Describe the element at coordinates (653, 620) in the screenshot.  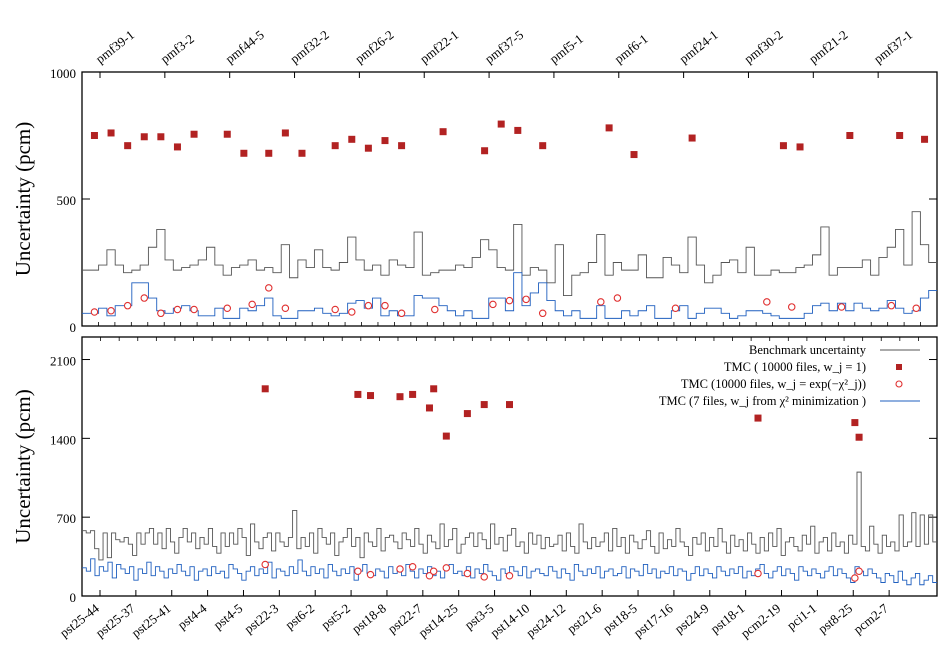
I see `x-tick-label-bottom: pst17-16` at that location.